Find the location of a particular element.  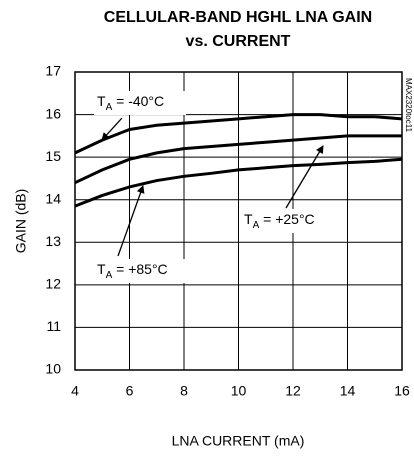

chart-title: vs. CURRENT is located at coordinates (238, 41).